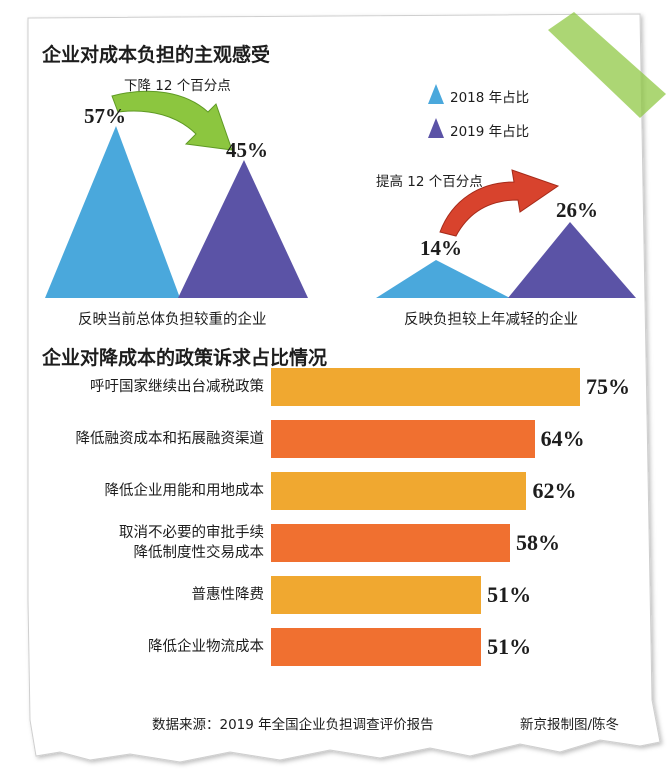 The image size is (669, 779). What do you see at coordinates (509, 594) in the screenshot?
I see `bar-value-4: 51%` at bounding box center [509, 594].